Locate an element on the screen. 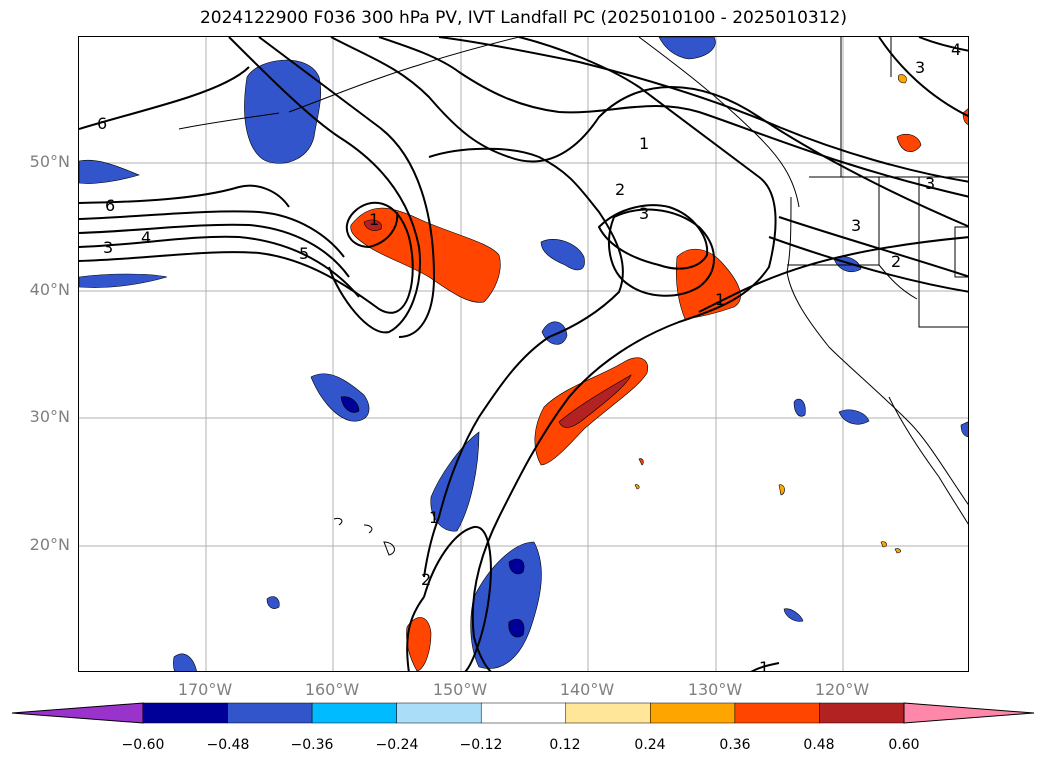 This screenshot has height=765, width=1047. contour-1-east is located at coordinates (833, 274).